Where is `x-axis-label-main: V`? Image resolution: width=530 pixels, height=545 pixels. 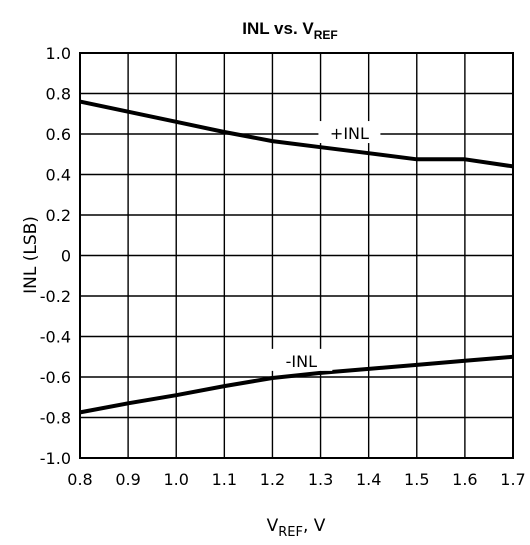 x-axis-label-main: V is located at coordinates (273, 526).